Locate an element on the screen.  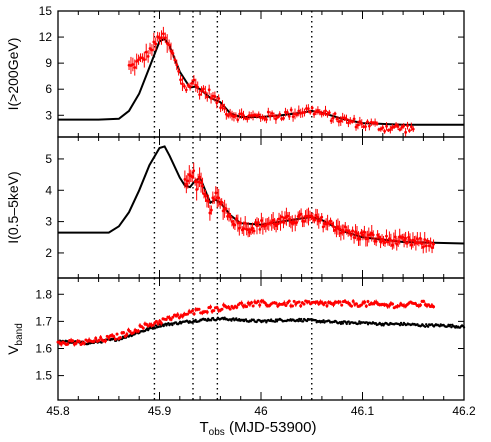
y-tick-label: 9 is located at coordinates (48, 63).